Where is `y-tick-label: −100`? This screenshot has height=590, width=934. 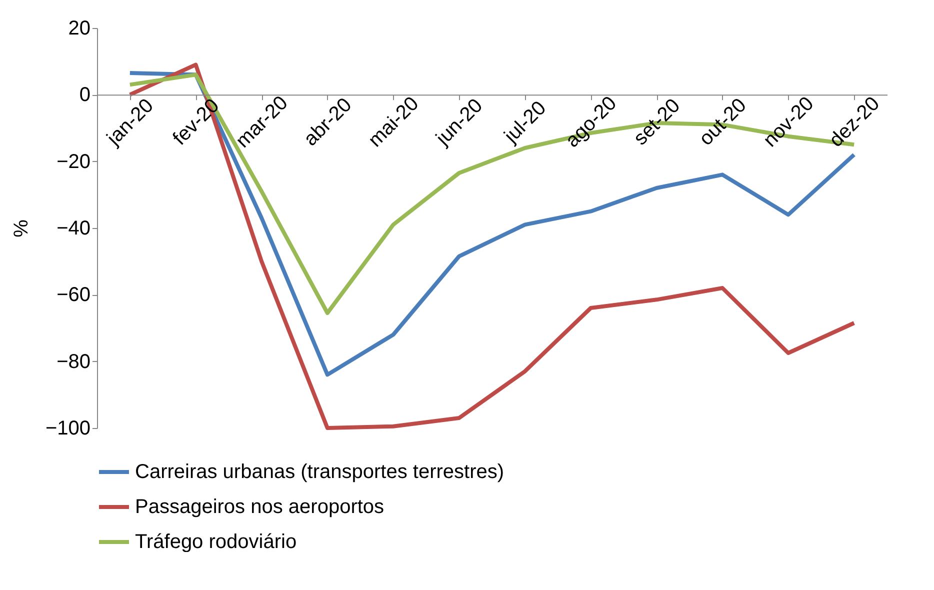
y-tick-label: −100 is located at coordinates (67, 429).